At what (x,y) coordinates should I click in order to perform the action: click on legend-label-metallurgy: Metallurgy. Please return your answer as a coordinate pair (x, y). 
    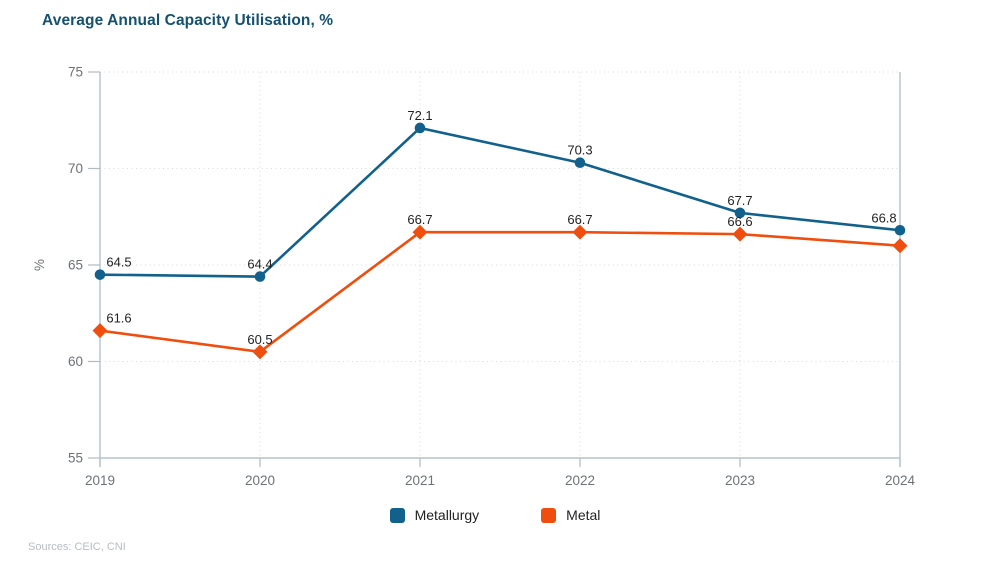
    Looking at the image, I should click on (447, 515).